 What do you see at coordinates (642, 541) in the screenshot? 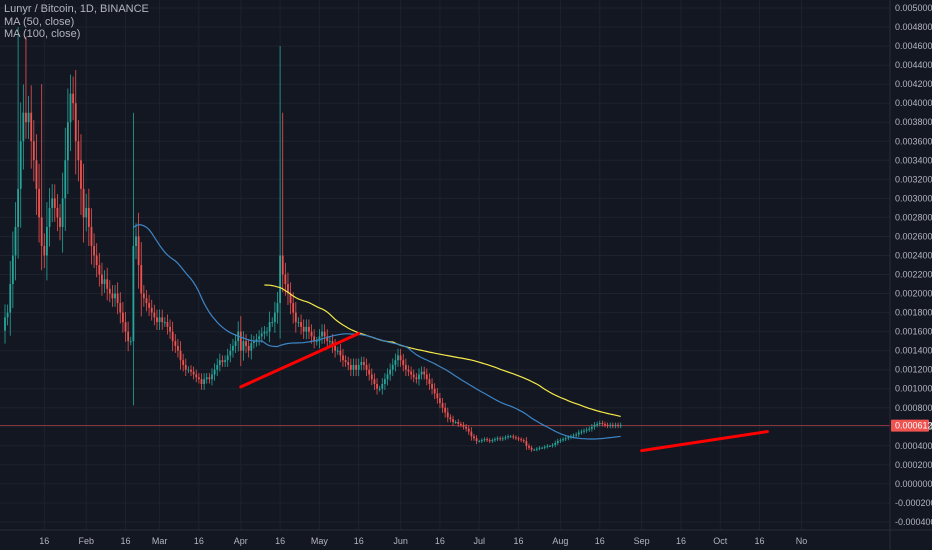
I see `time-tick-label: Sep` at bounding box center [642, 541].